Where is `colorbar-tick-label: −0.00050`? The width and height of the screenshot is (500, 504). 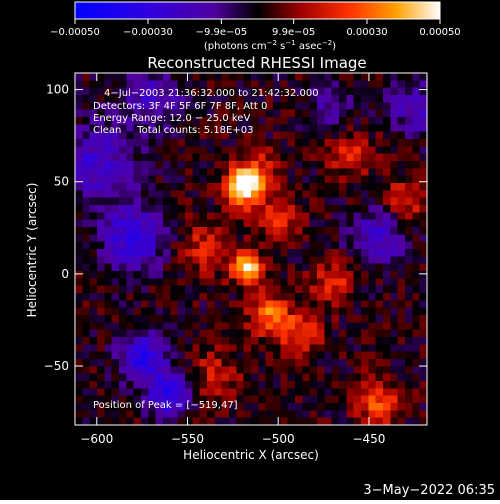 colorbar-tick-label: −0.00050 is located at coordinates (75, 32).